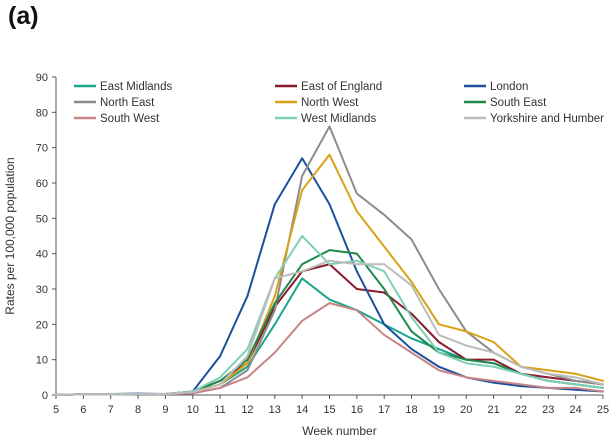  Describe the element at coordinates (83, 410) in the screenshot. I see `x-tick-label: 6` at that location.